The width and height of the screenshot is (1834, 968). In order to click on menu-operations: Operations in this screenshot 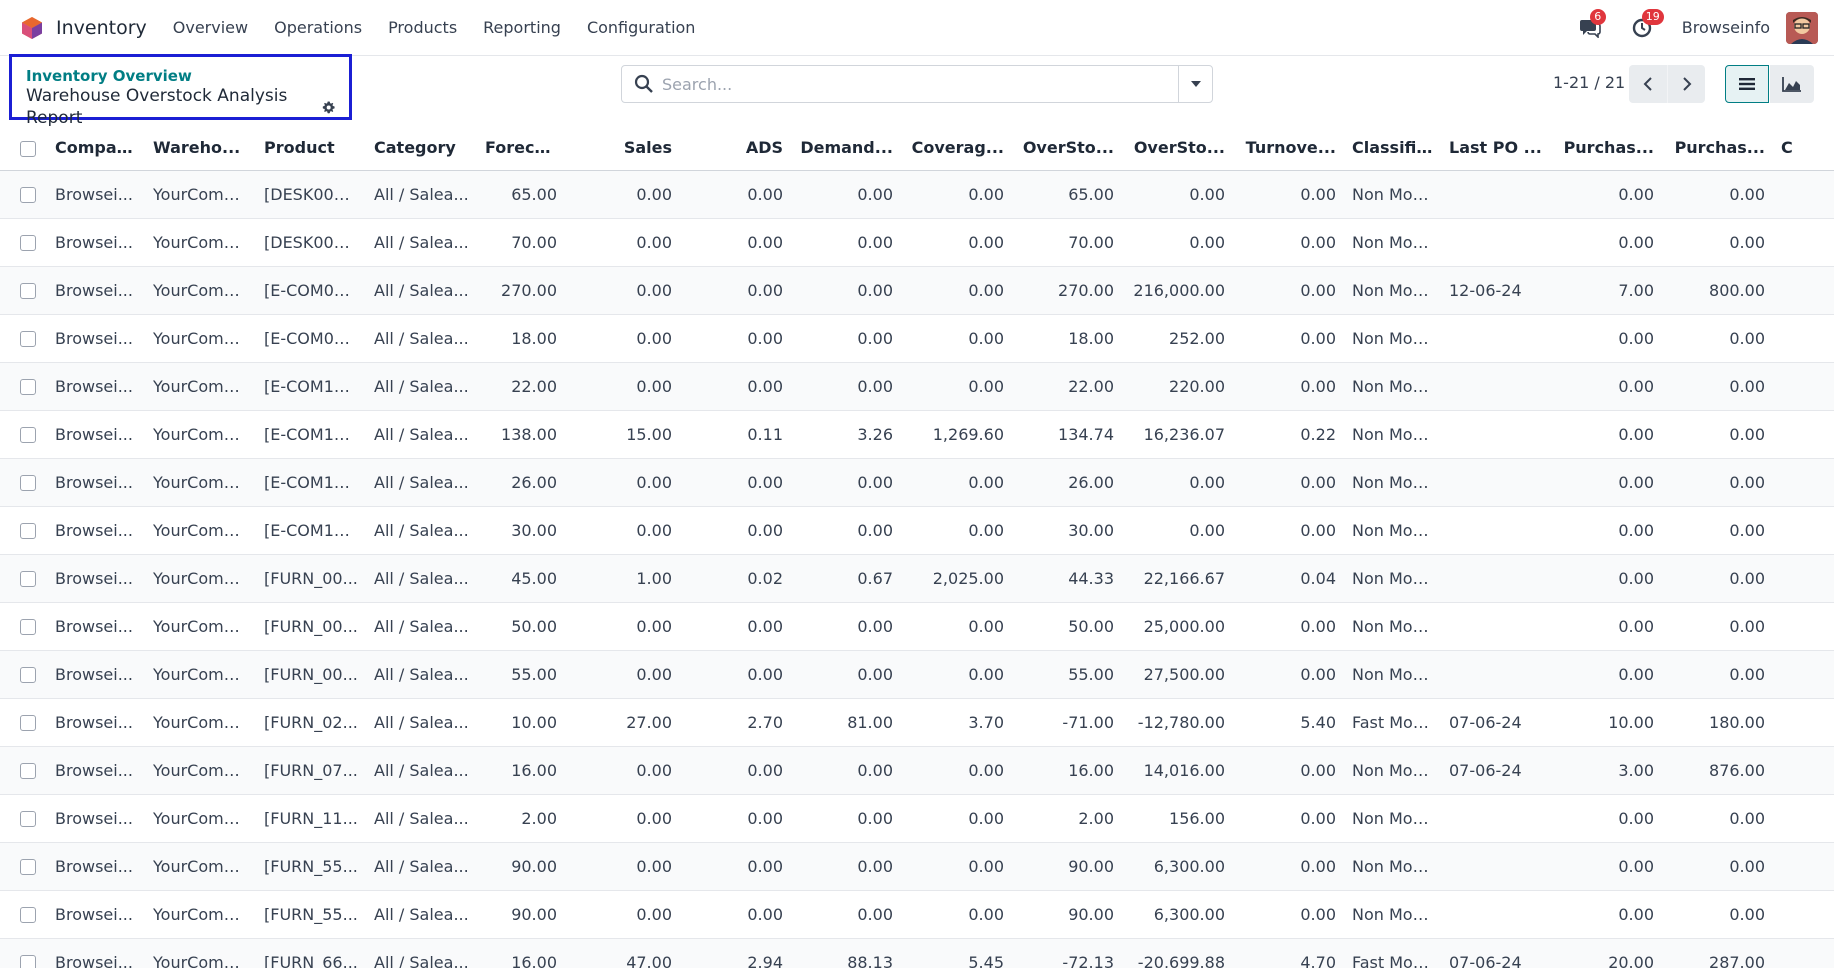, I will do `click(318, 27)`.